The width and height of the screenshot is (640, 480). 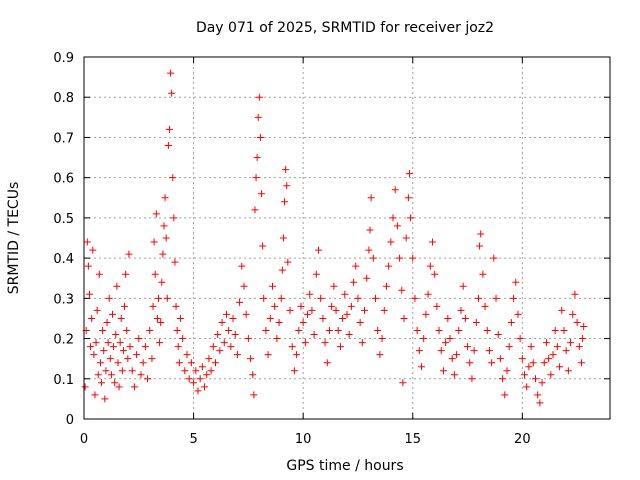 What do you see at coordinates (412, 439) in the screenshot?
I see `x-tick-label: 15` at bounding box center [412, 439].